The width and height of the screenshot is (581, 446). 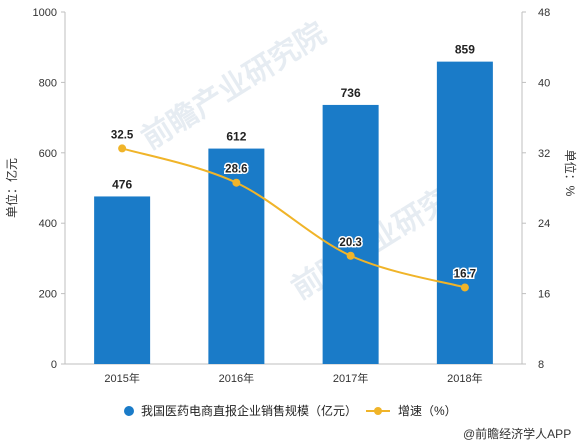 What do you see at coordinates (236, 378) in the screenshot?
I see `x-axis-tick-label: 2016年` at bounding box center [236, 378].